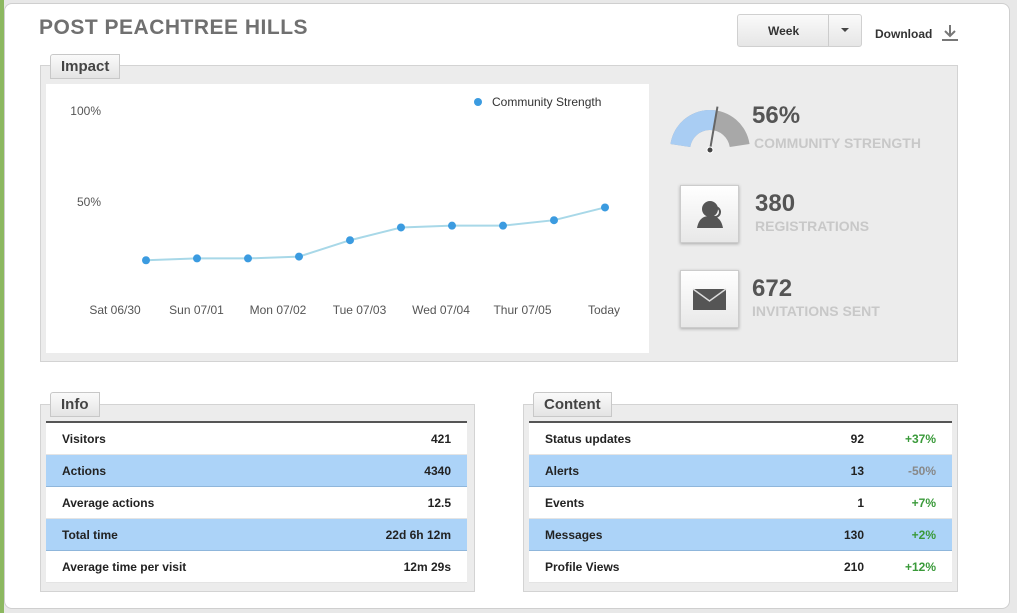 The height and width of the screenshot is (613, 1017). Describe the element at coordinates (693, 129) in the screenshot. I see `gauge-fill` at that location.